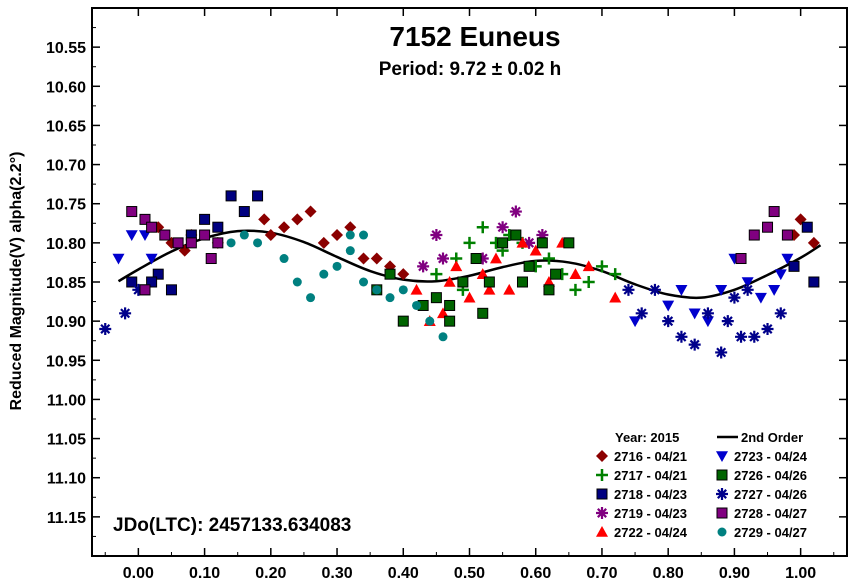 Image resolution: width=855 pixels, height=583 pixels. Describe the element at coordinates (204, 573) in the screenshot. I see `x-tick-label: 0.10` at that location.